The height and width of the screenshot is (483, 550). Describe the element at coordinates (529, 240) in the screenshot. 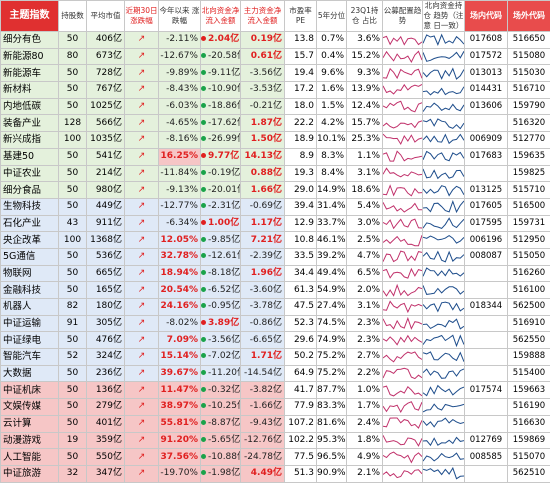

I see `row-code2: 512950` at that location.